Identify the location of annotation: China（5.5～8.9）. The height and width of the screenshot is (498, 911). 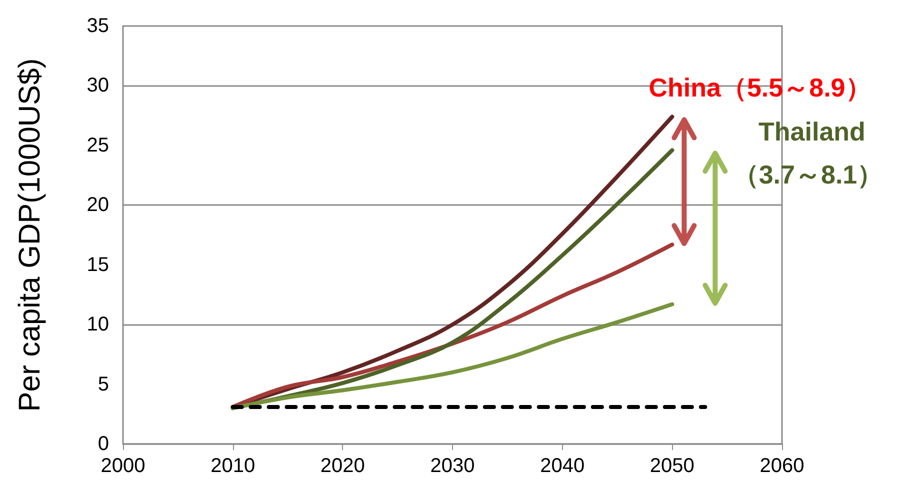
(760, 88).